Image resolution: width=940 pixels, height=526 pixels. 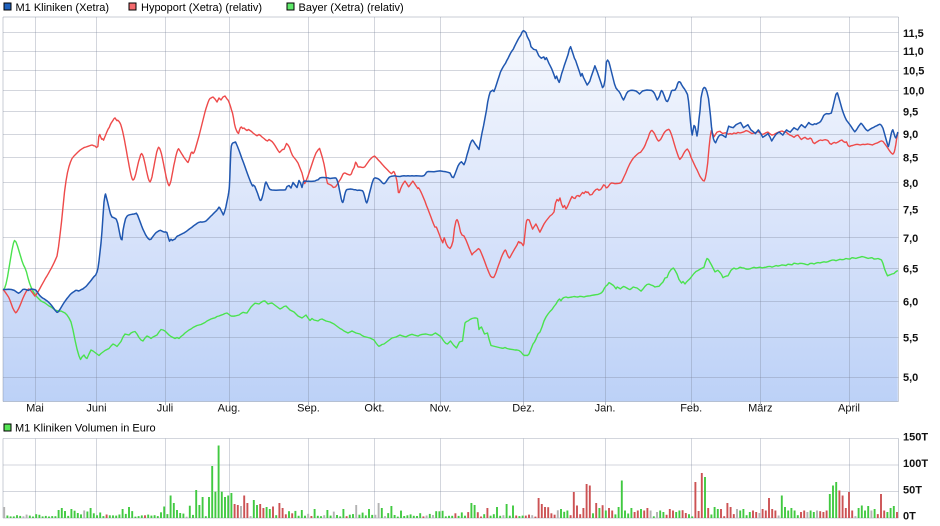 I want to click on svg-text: 10,0, so click(x=913, y=92).